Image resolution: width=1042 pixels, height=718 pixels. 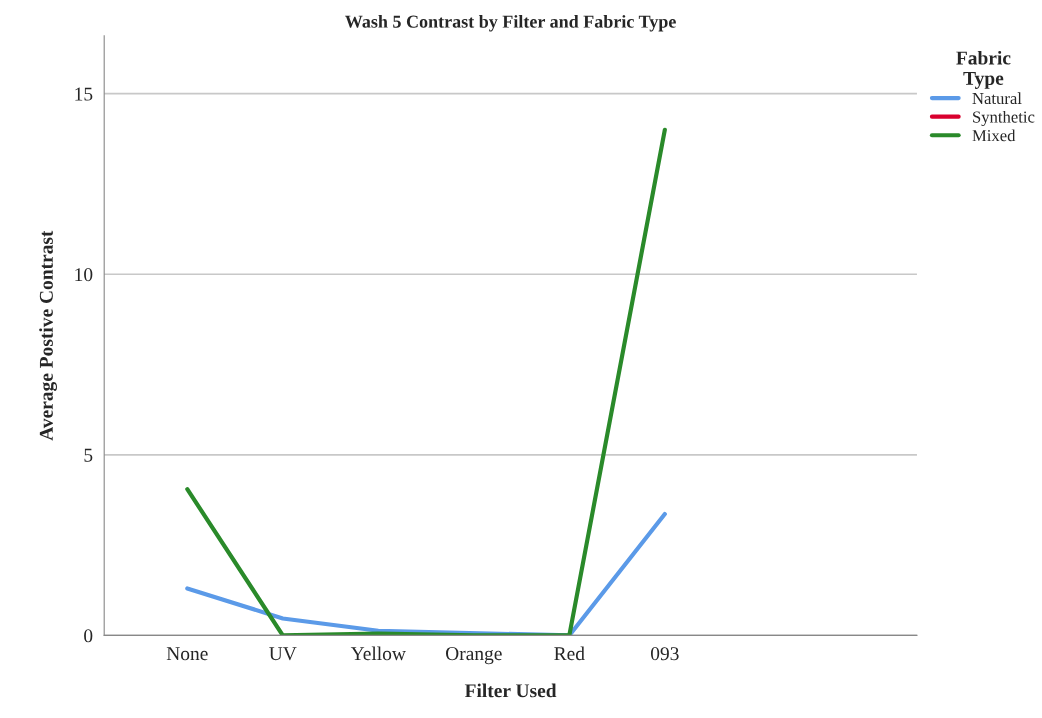 I want to click on x-tick-label: Orange, so click(x=474, y=656).